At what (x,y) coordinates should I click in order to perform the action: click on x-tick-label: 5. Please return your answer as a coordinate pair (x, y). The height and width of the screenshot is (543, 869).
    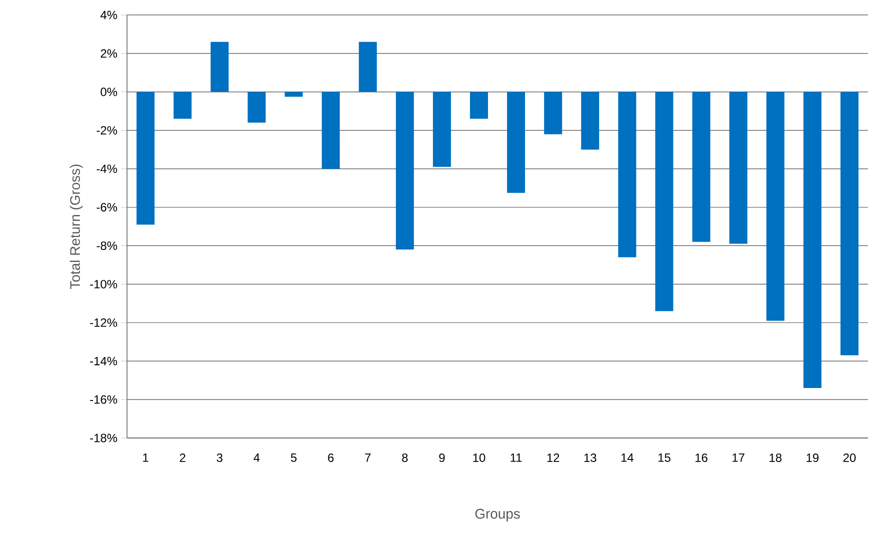
    Looking at the image, I should click on (293, 458).